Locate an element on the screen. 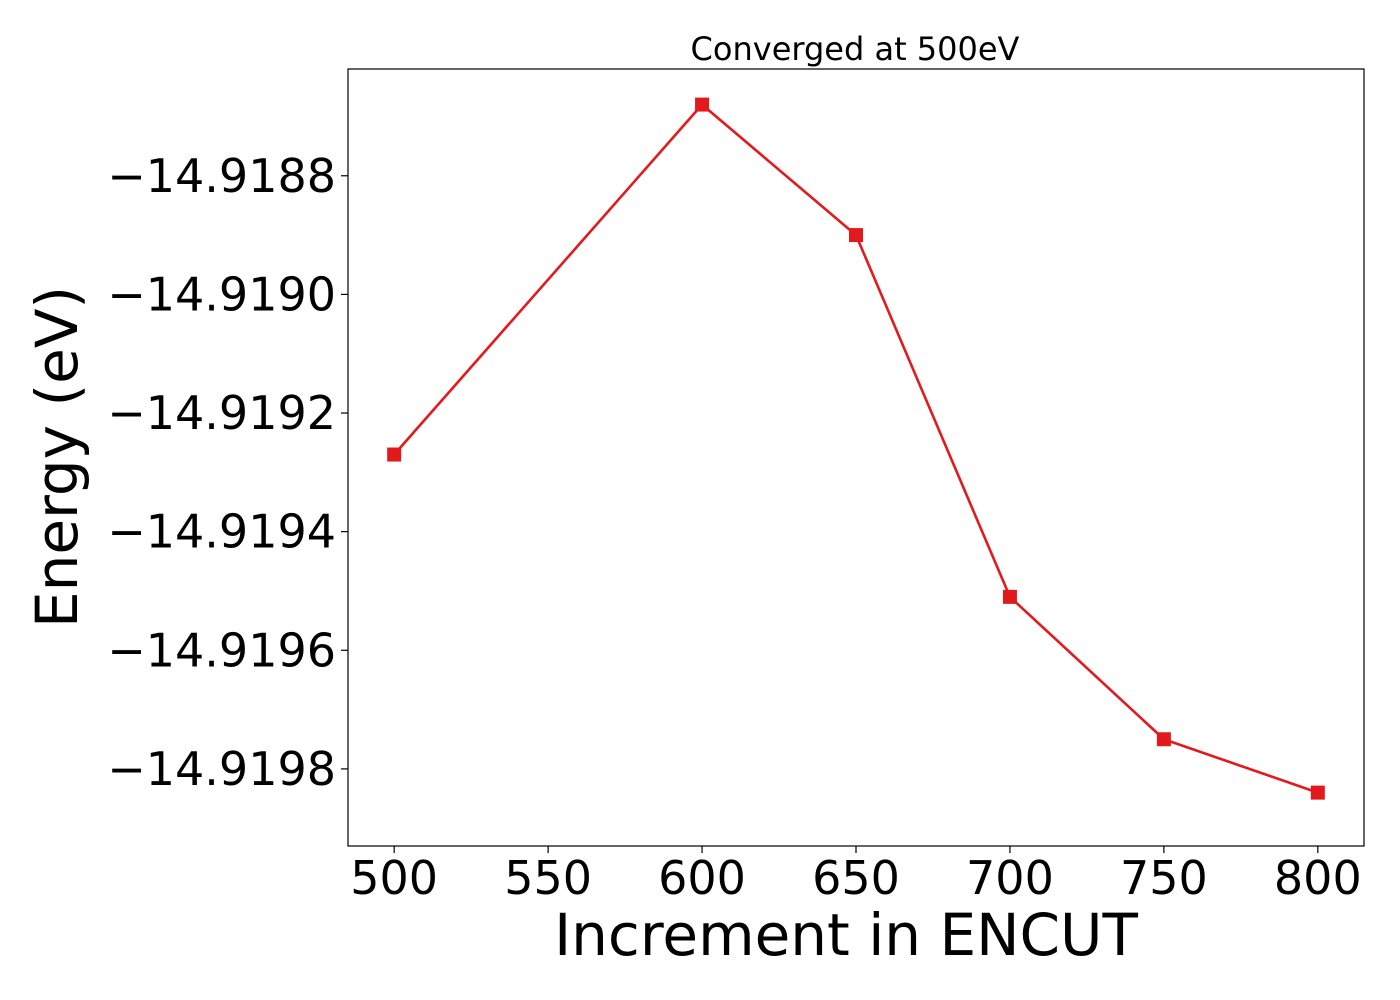  x-tick-label: 650 is located at coordinates (856, 878).